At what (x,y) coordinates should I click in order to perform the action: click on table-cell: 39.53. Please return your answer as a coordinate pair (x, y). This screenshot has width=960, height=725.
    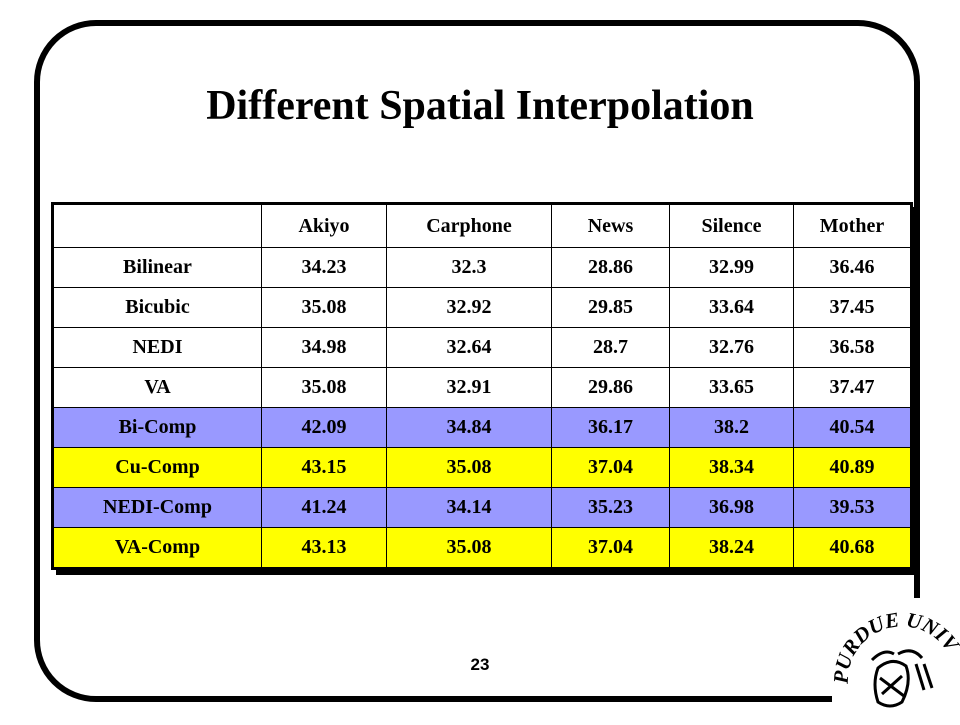
    Looking at the image, I should click on (852, 507).